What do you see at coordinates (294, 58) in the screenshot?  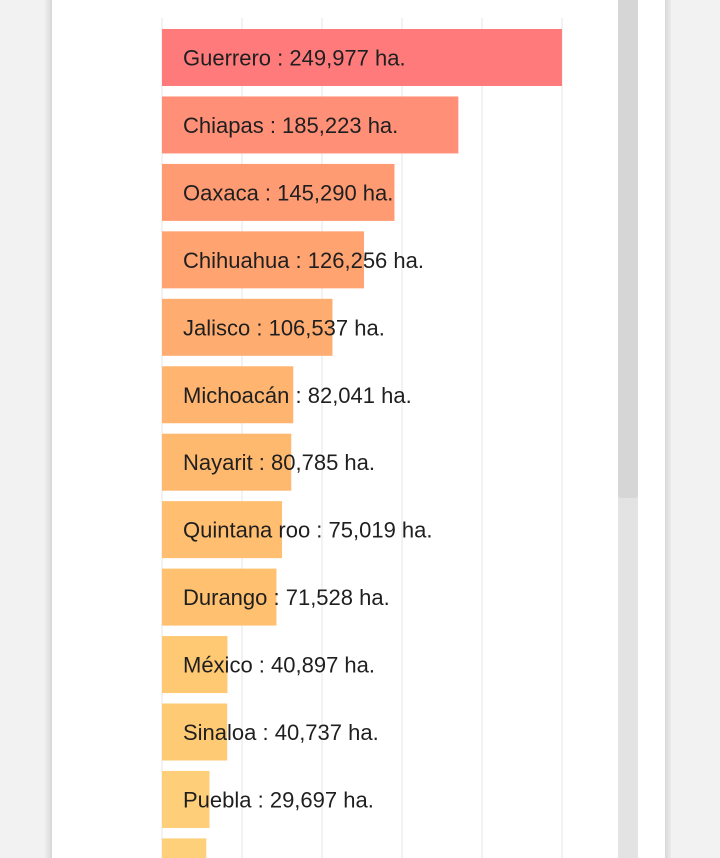 I see `bar-data-label: Guerrero : 249,977 ha.` at bounding box center [294, 58].